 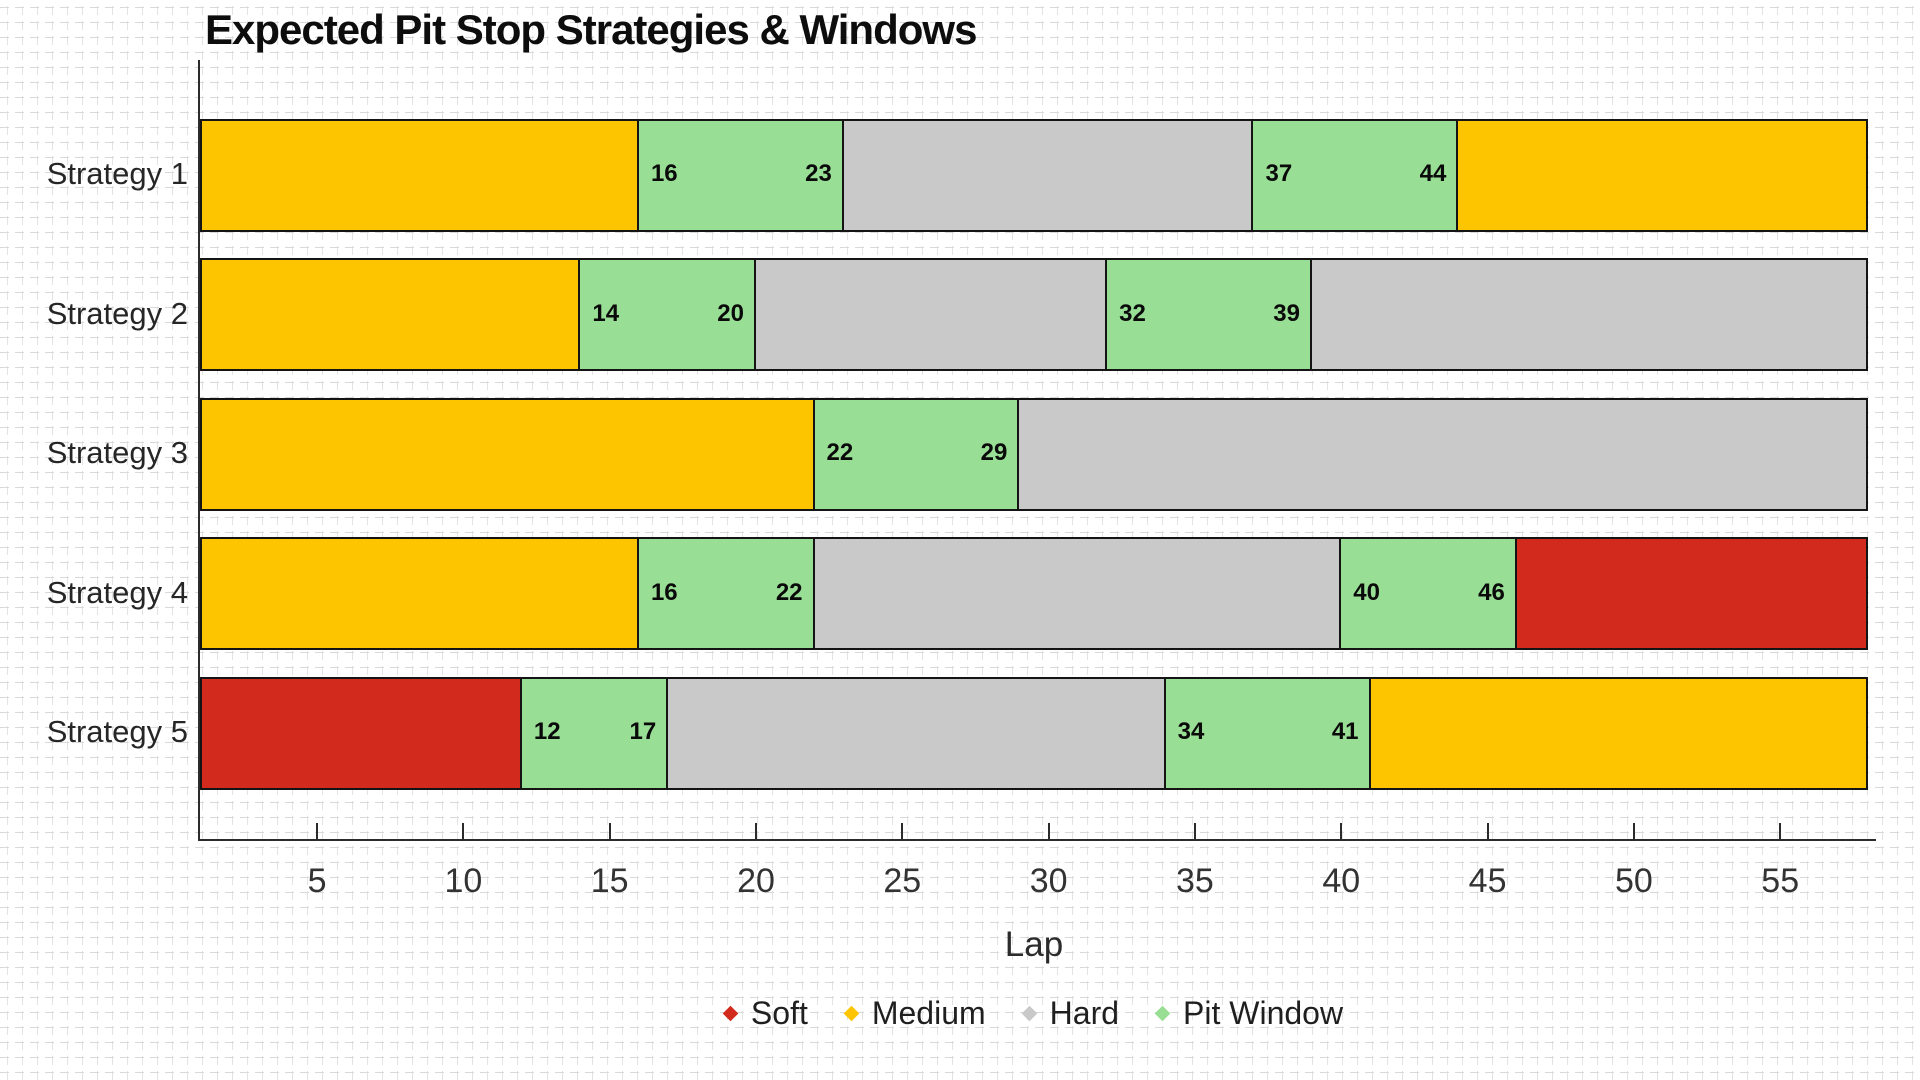 What do you see at coordinates (994, 453) in the screenshot?
I see `pit-window-end-lap: 29` at bounding box center [994, 453].